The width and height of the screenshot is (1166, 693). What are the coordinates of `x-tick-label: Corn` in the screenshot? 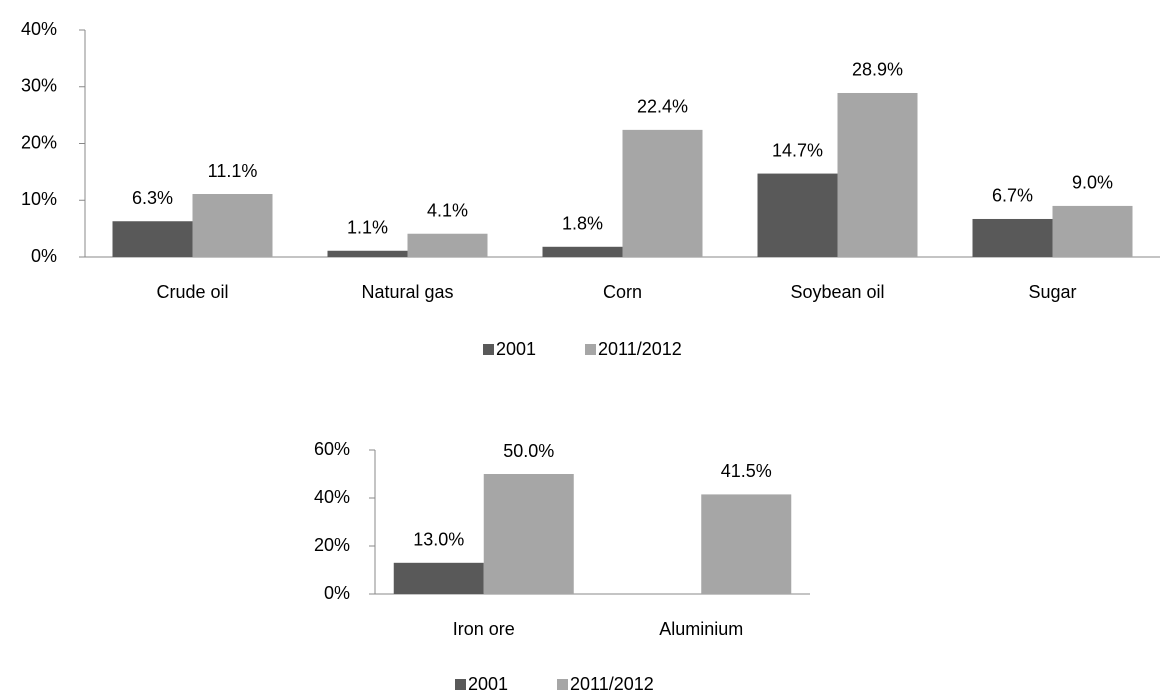 It's located at (622, 292).